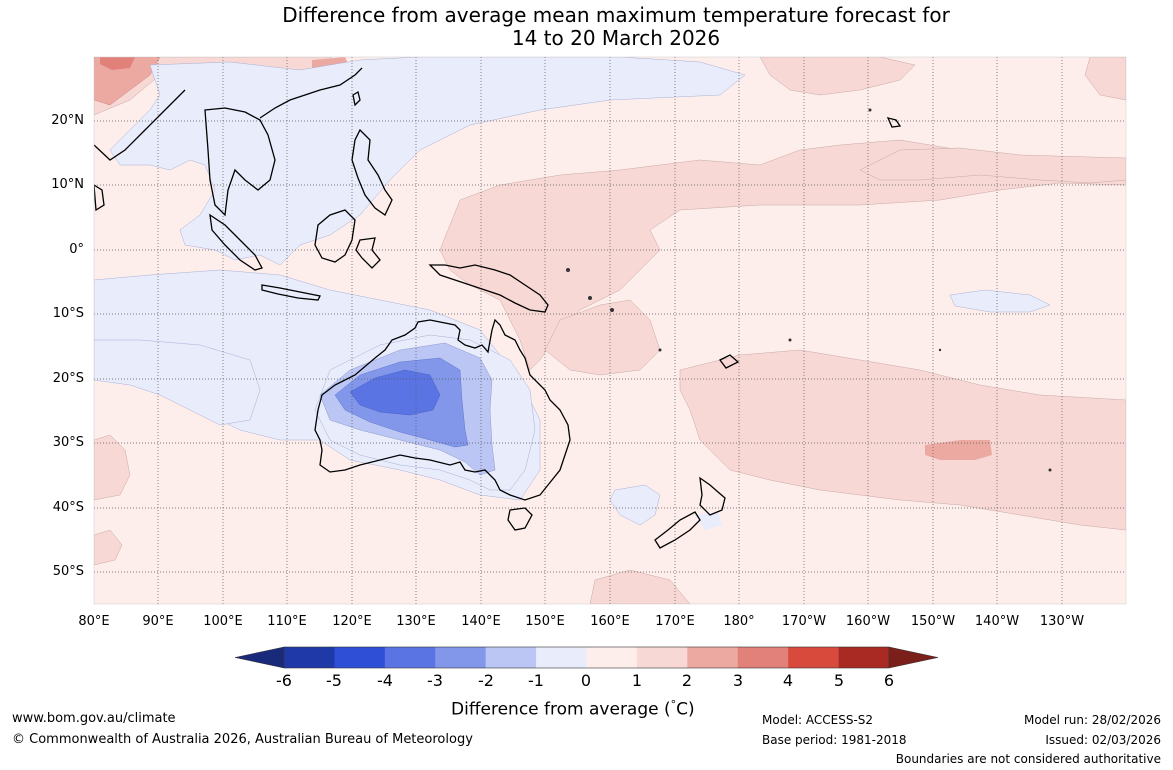 The width and height of the screenshot is (1173, 770). I want to click on coast-new-caledonia, so click(729, 361).